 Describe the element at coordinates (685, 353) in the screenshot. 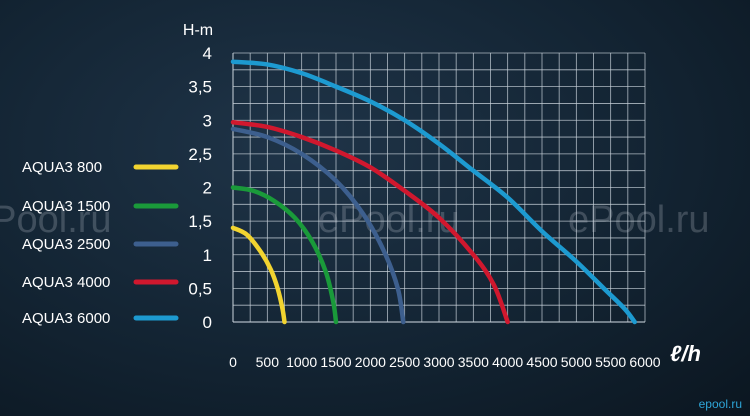

I see `x-axis-title: ℓ/h` at that location.